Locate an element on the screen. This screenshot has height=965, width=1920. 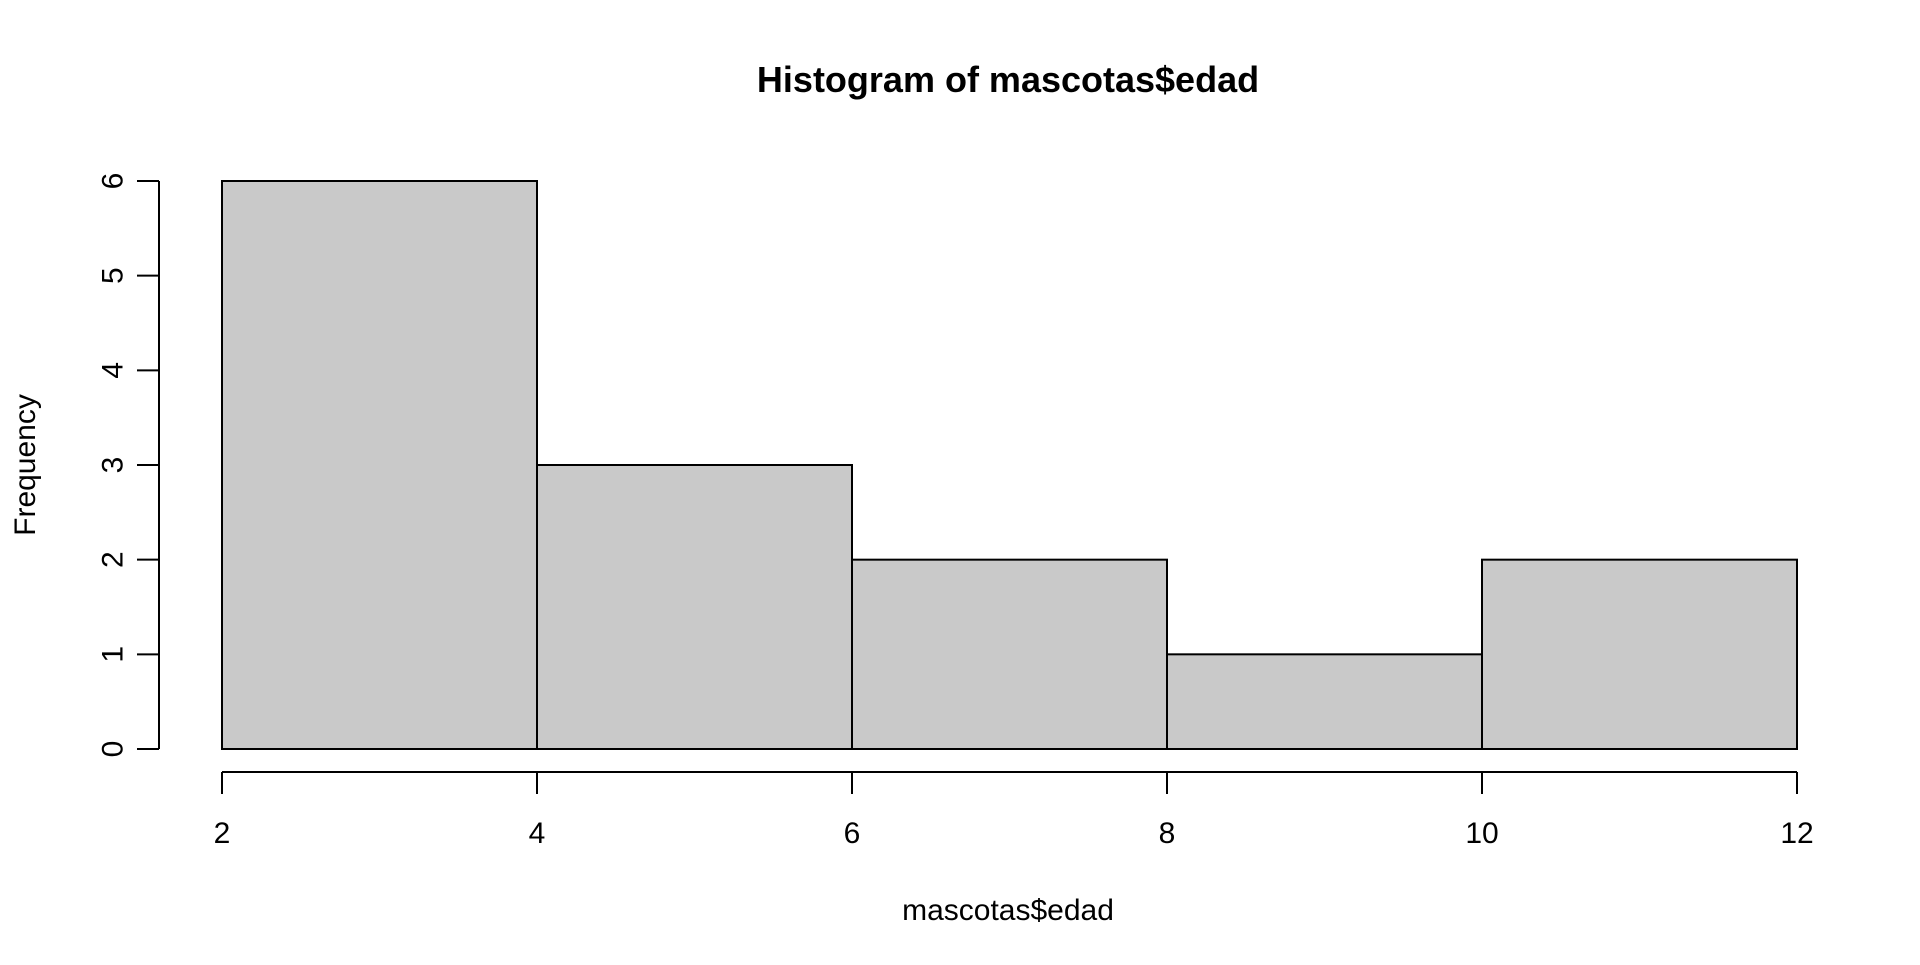
y-tick-label-0: 0 is located at coordinates (113, 749).